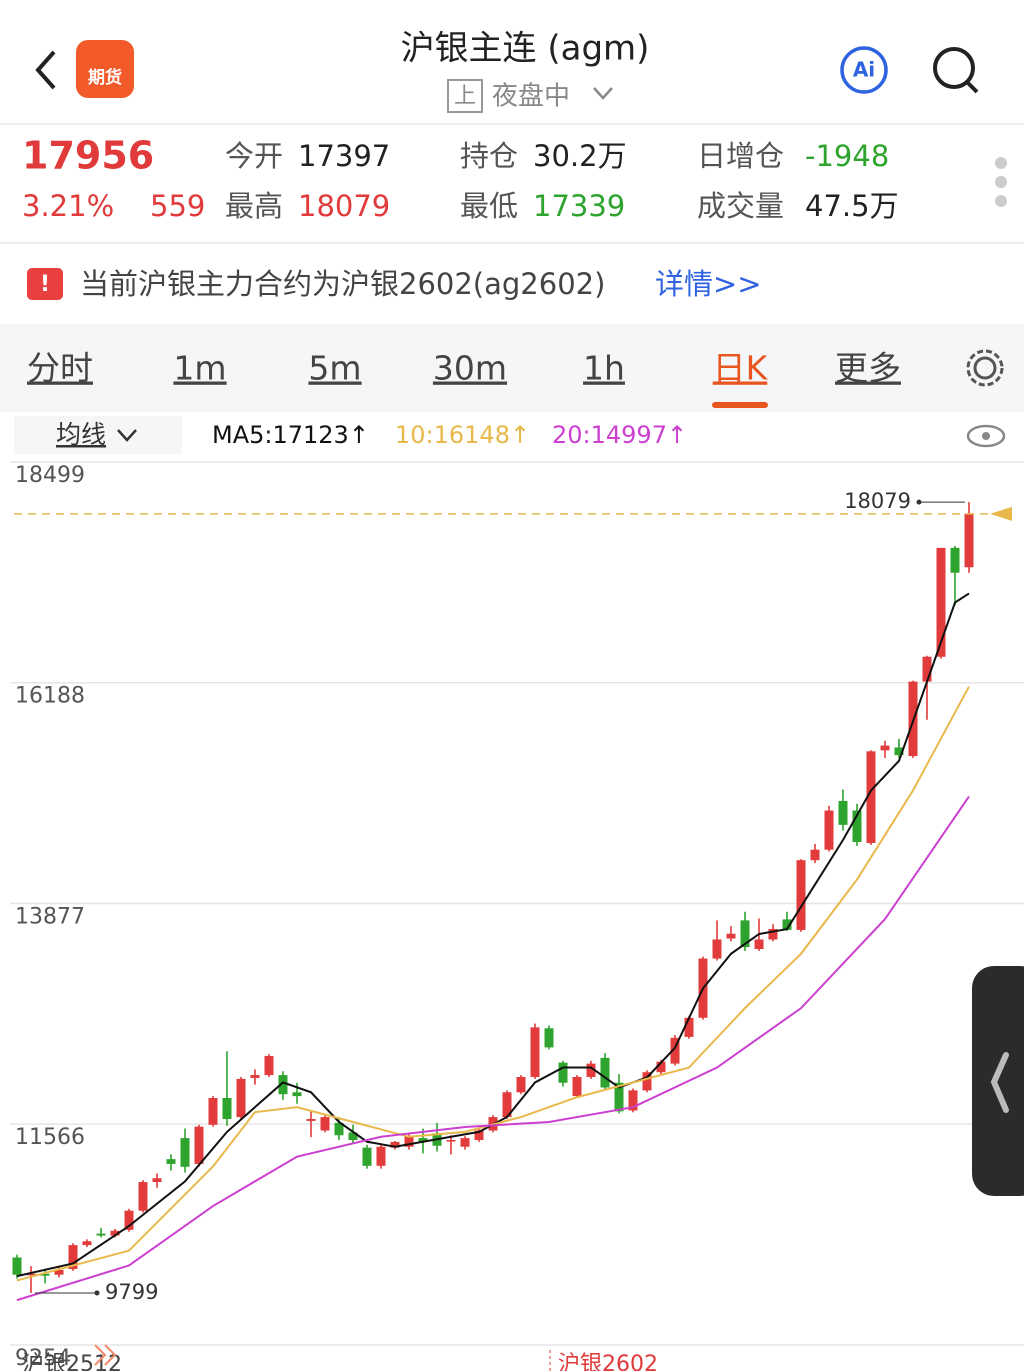 The image size is (1024, 1371). Describe the element at coordinates (847, 156) in the screenshot. I see `inc: -1948` at that location.